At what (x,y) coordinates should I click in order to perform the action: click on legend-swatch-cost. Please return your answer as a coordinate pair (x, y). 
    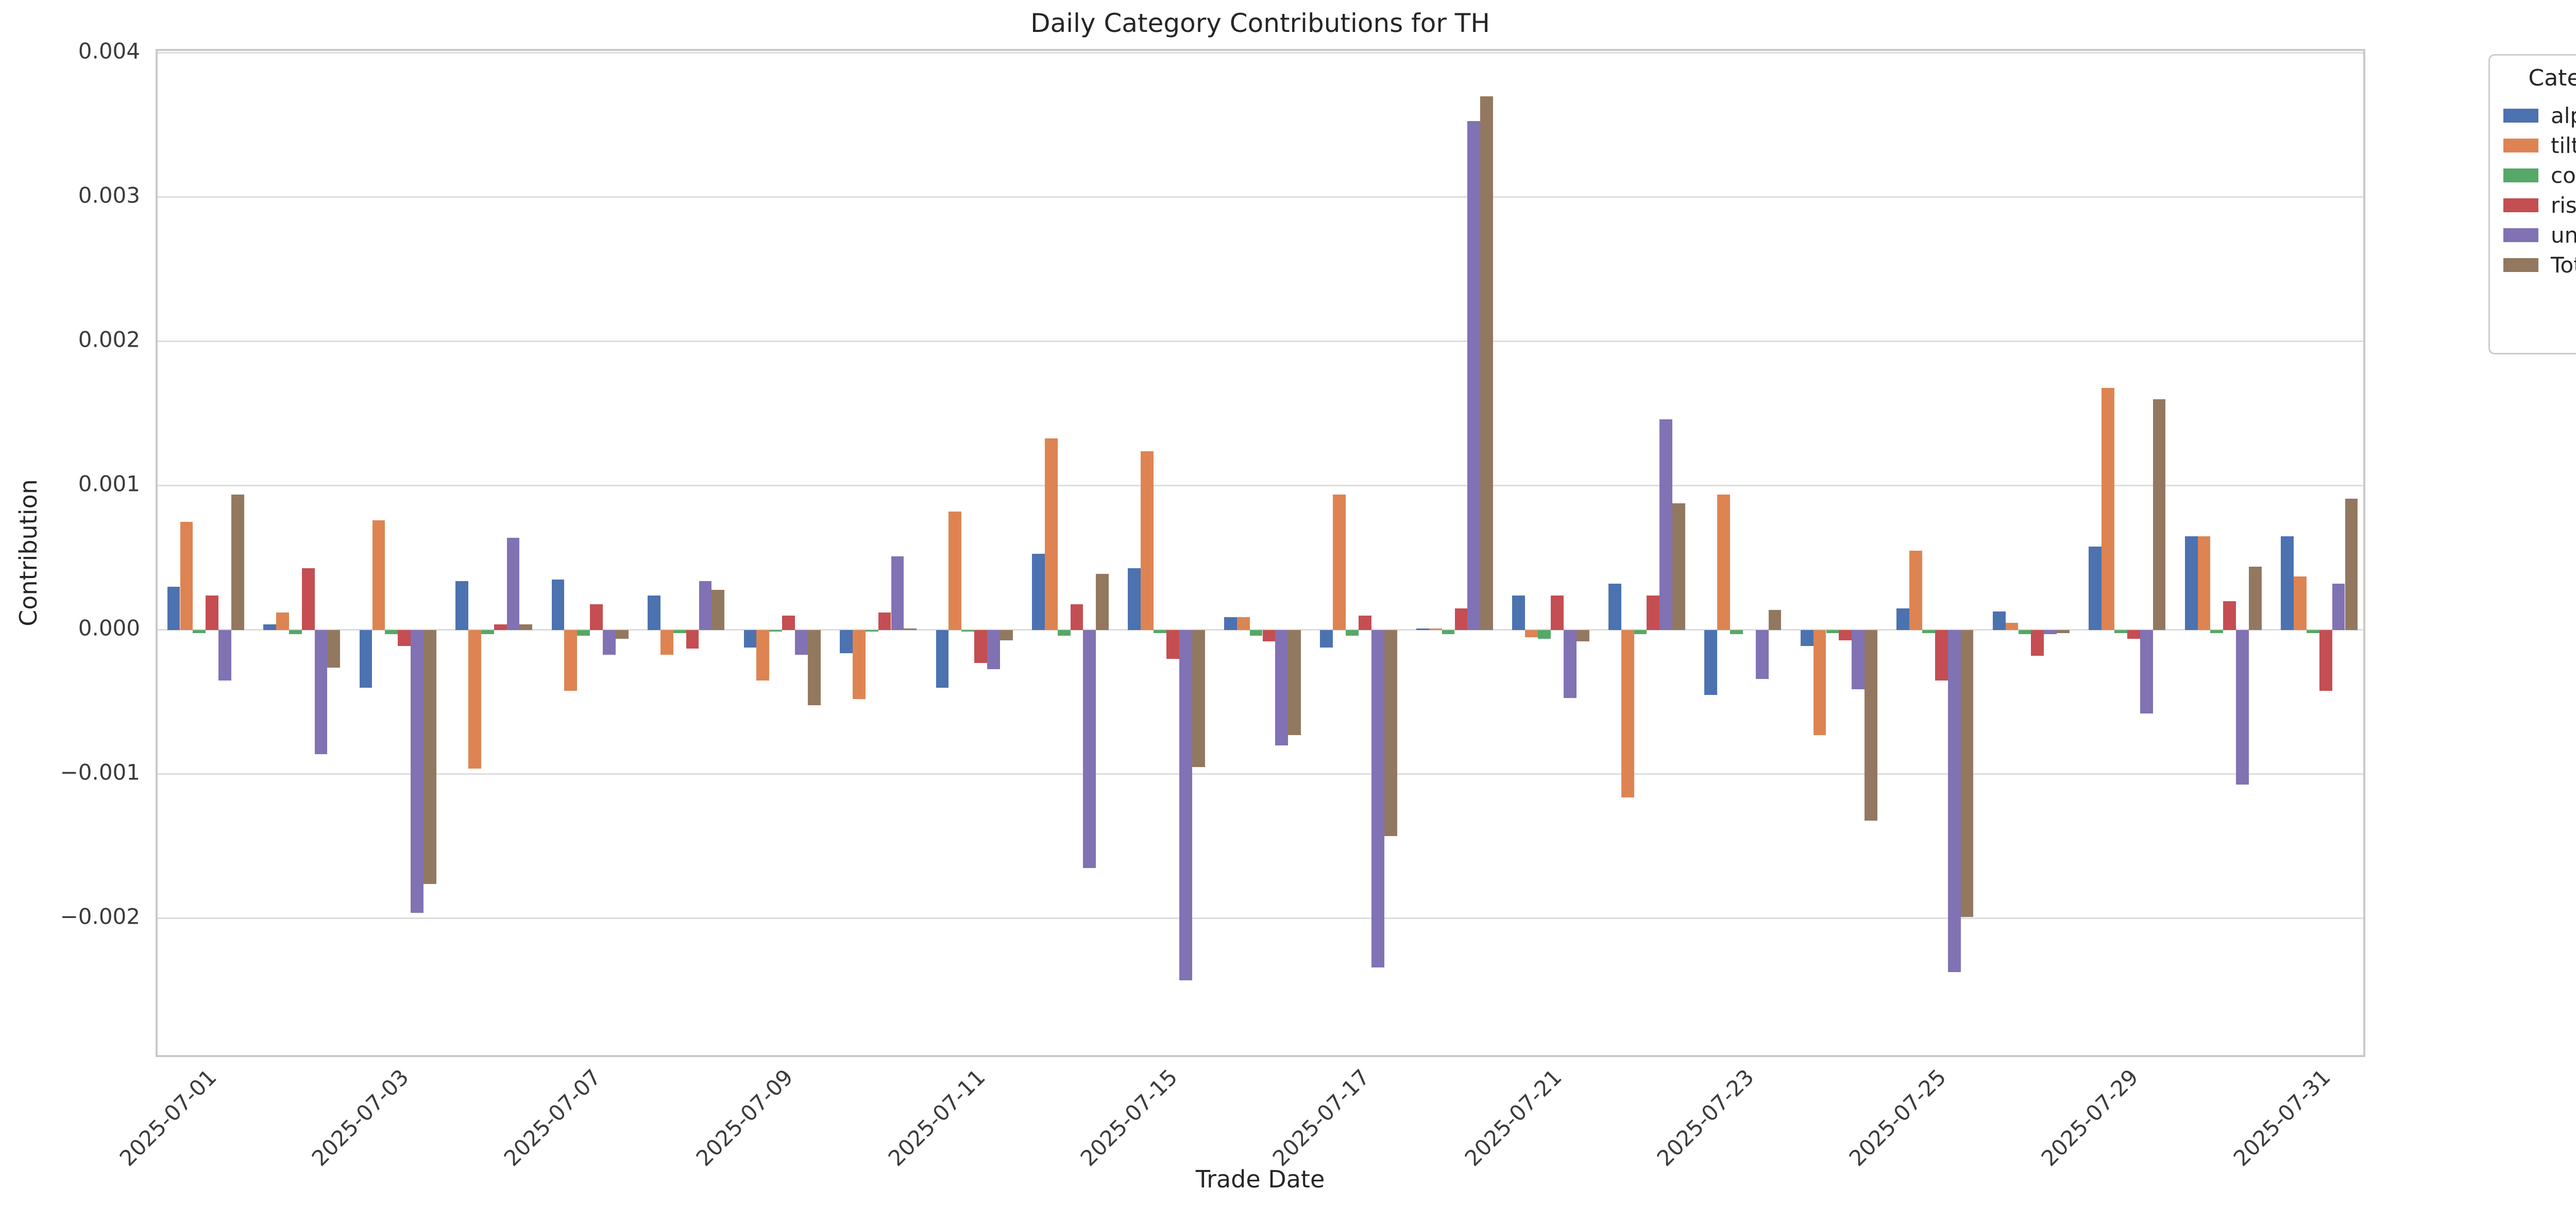
    Looking at the image, I should click on (2520, 175).